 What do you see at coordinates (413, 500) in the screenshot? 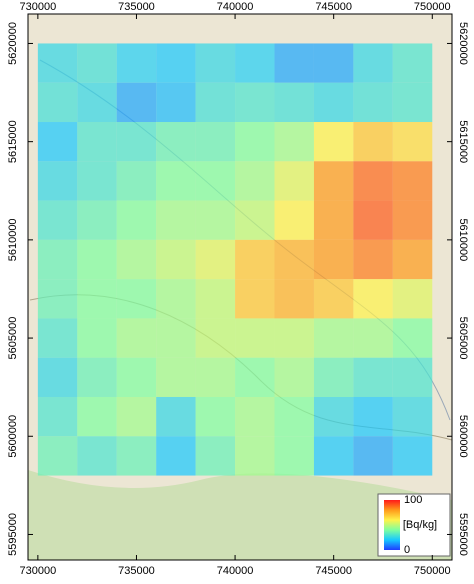
I see `colorbar-tick-label: 100` at bounding box center [413, 500].